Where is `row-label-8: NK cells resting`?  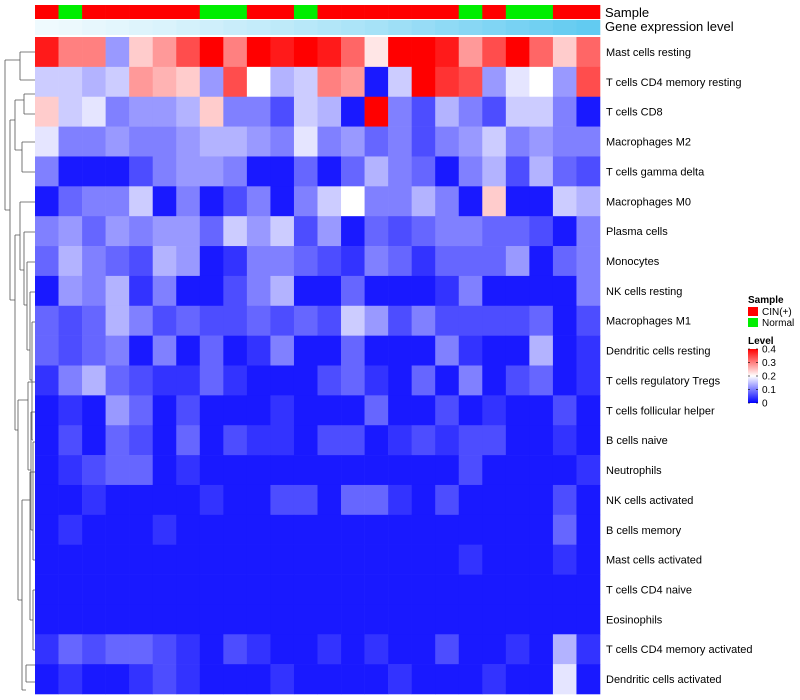 row-label-8: NK cells resting is located at coordinates (644, 292).